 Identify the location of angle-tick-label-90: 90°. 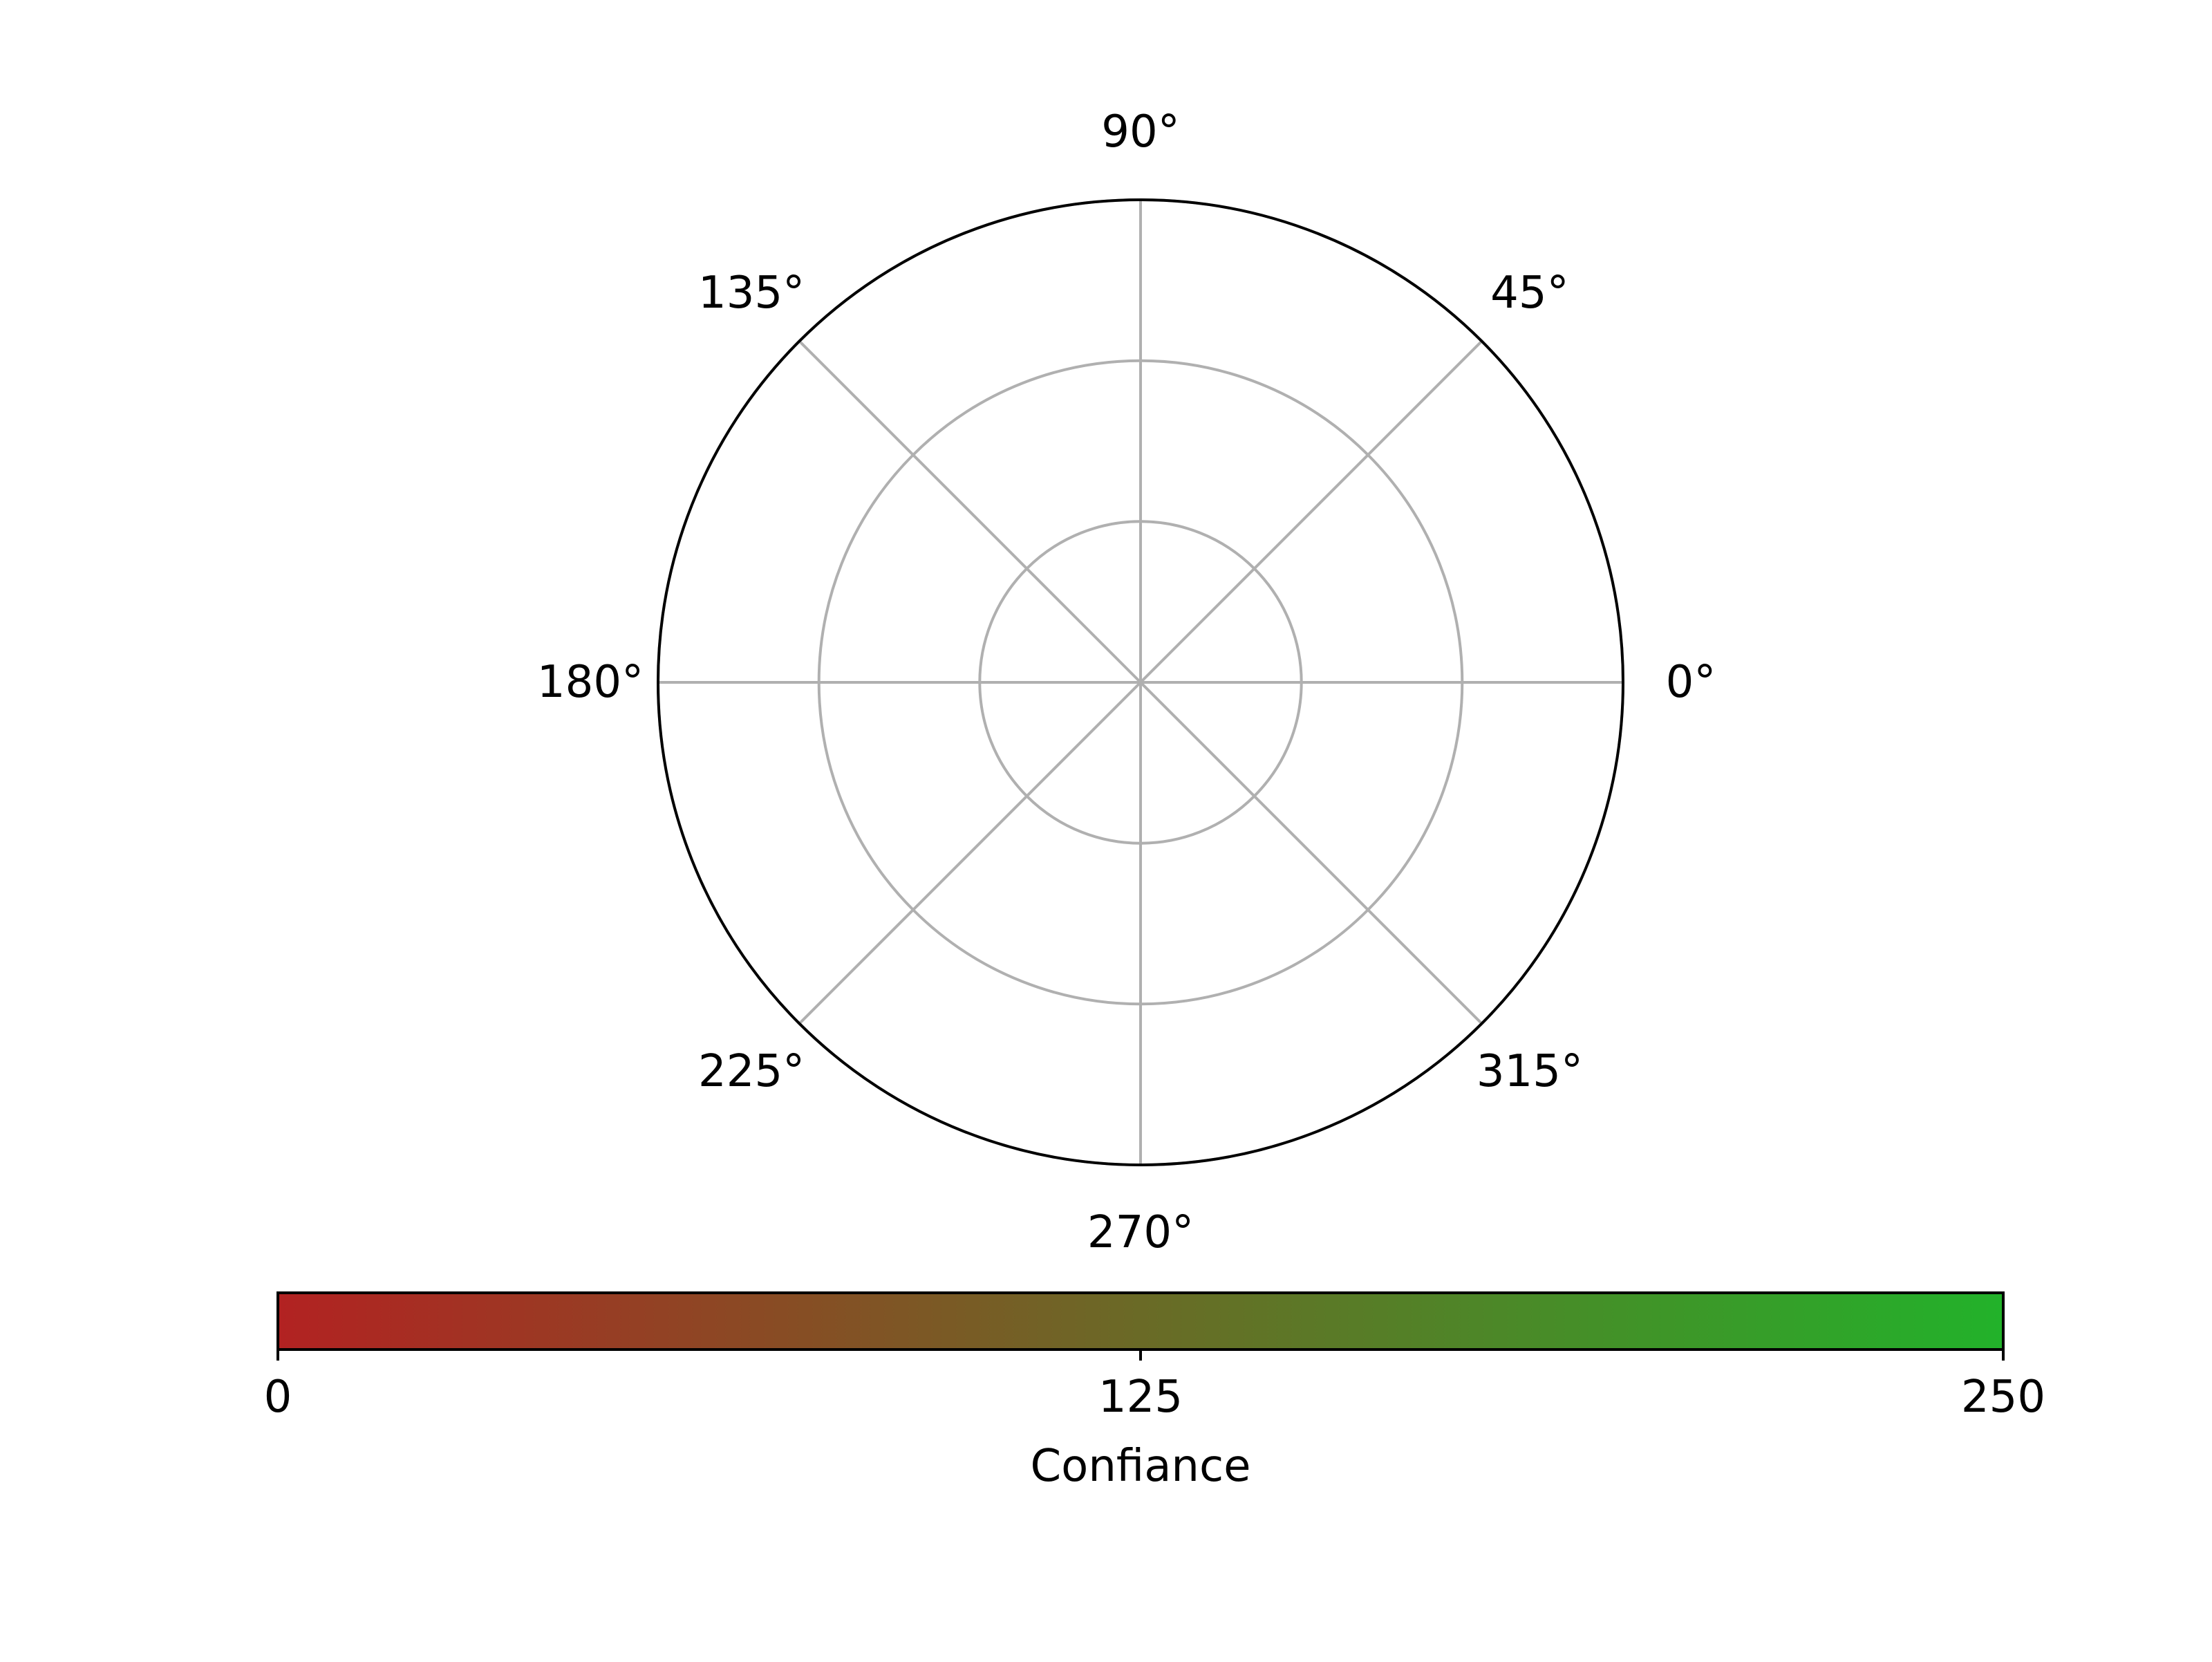
(1140, 132).